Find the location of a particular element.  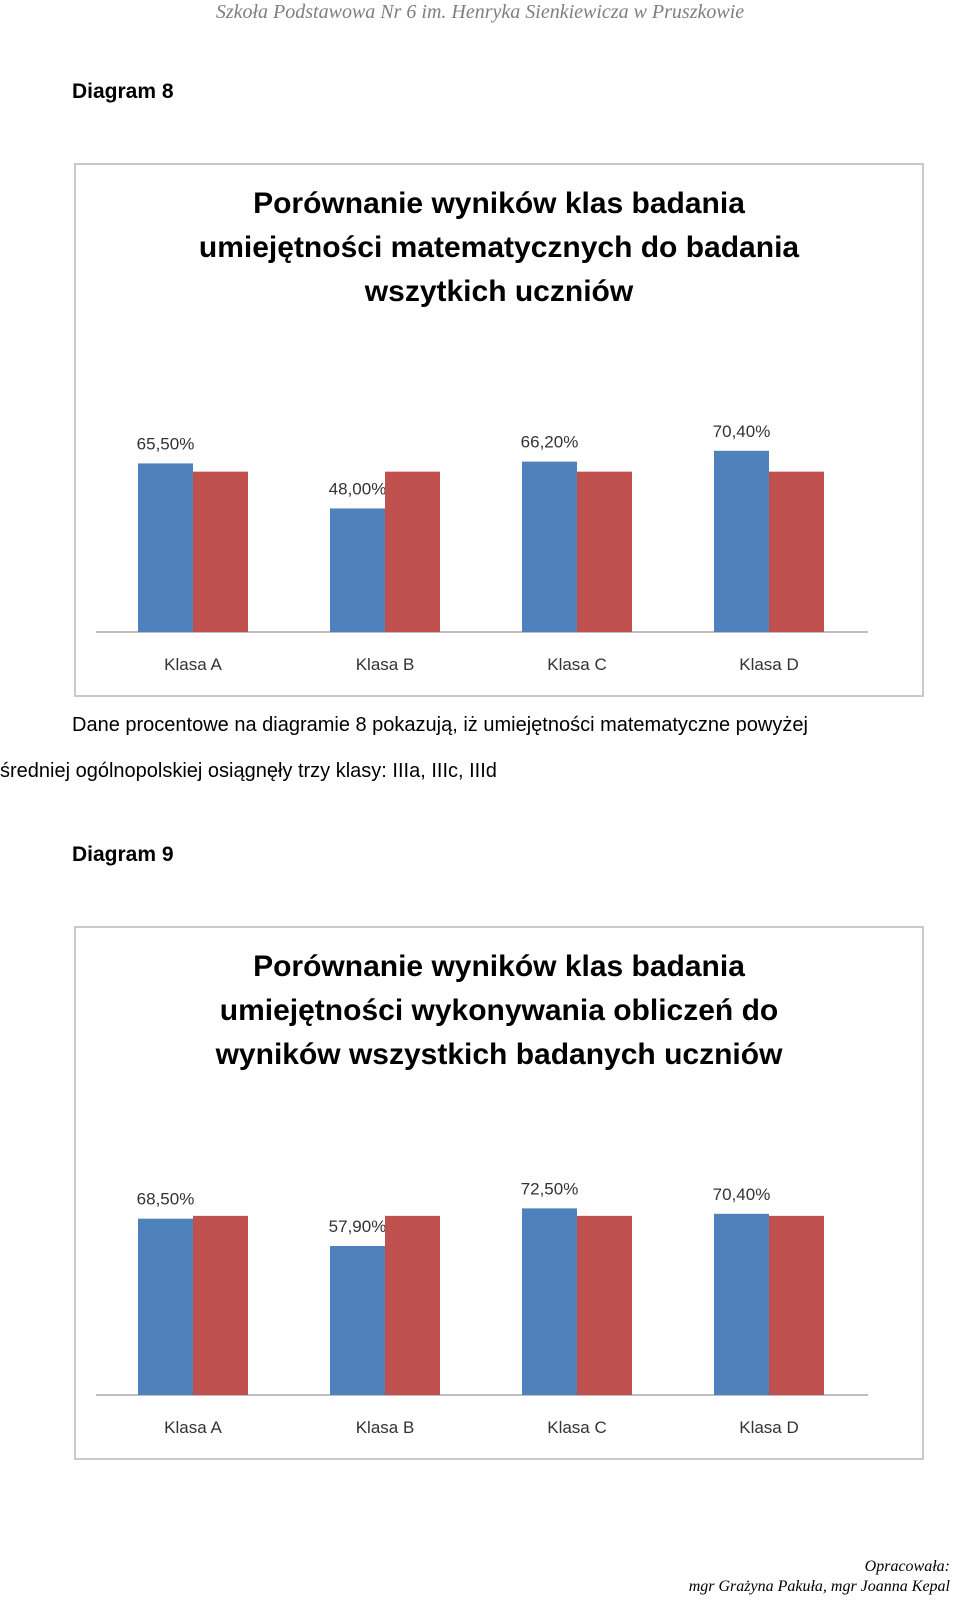

chart8-data-label-2: 48,00% is located at coordinates (358, 488).